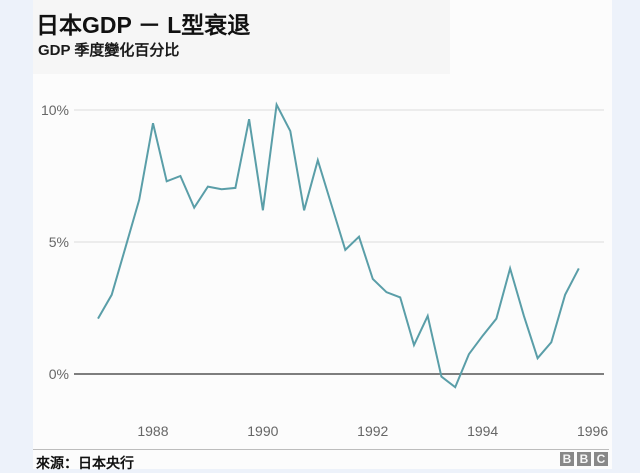 This screenshot has width=640, height=473. What do you see at coordinates (109, 50) in the screenshot?
I see `chart-subtitle: GDP 季度變化百分比` at bounding box center [109, 50].